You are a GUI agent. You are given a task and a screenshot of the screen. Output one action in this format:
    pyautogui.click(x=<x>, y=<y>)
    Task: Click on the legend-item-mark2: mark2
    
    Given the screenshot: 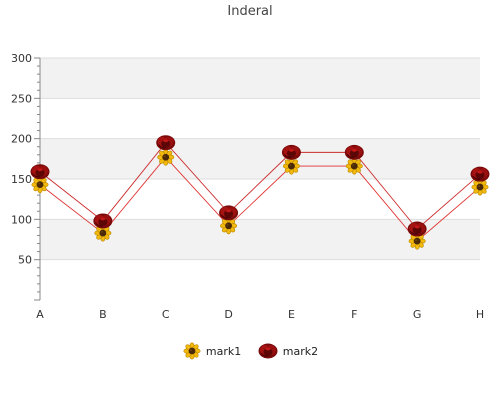 What is the action you would take?
    pyautogui.click(x=287, y=351)
    